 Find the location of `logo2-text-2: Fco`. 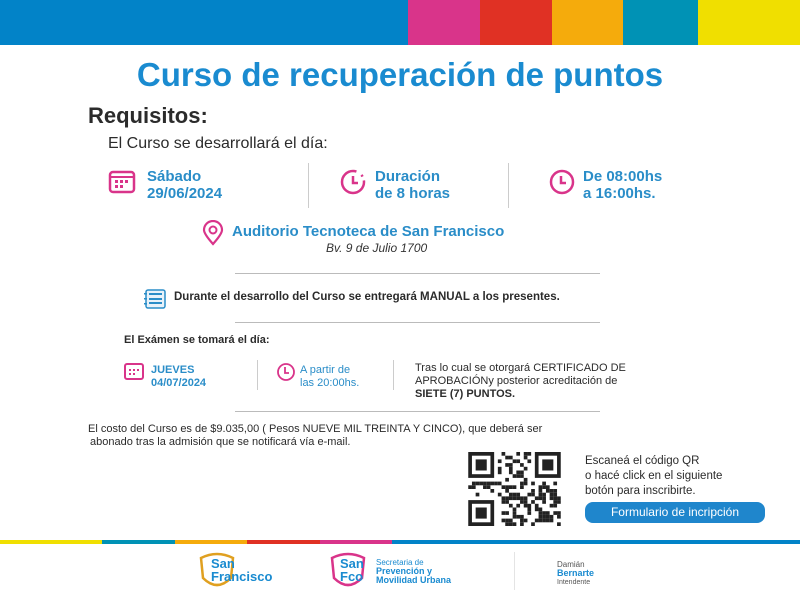

logo2-text-2: Fco is located at coordinates (352, 576).